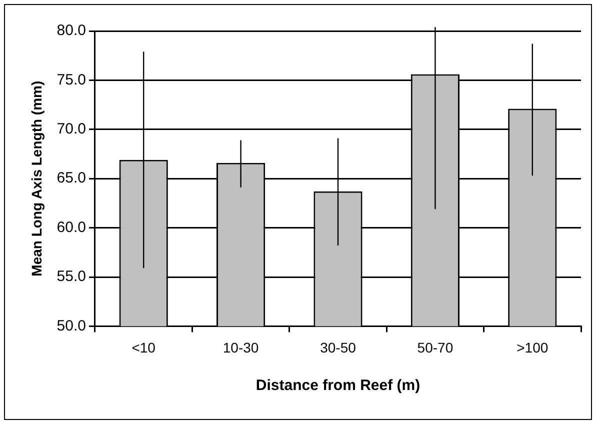 This screenshot has width=598, height=426. What do you see at coordinates (71, 79) in the screenshot?
I see `y-tick-label: 75.0` at bounding box center [71, 79].